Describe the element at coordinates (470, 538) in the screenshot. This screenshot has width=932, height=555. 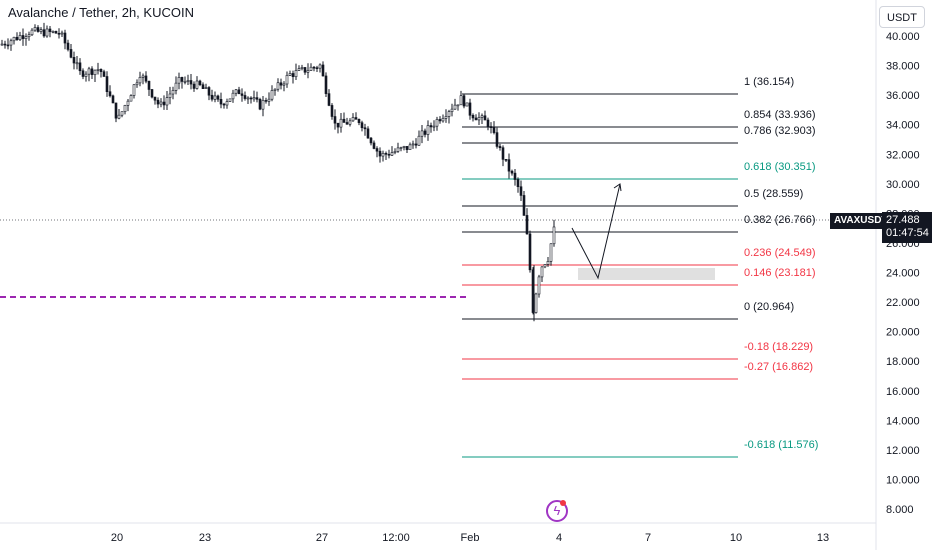
I see `time-axis-label: Feb` at that location.